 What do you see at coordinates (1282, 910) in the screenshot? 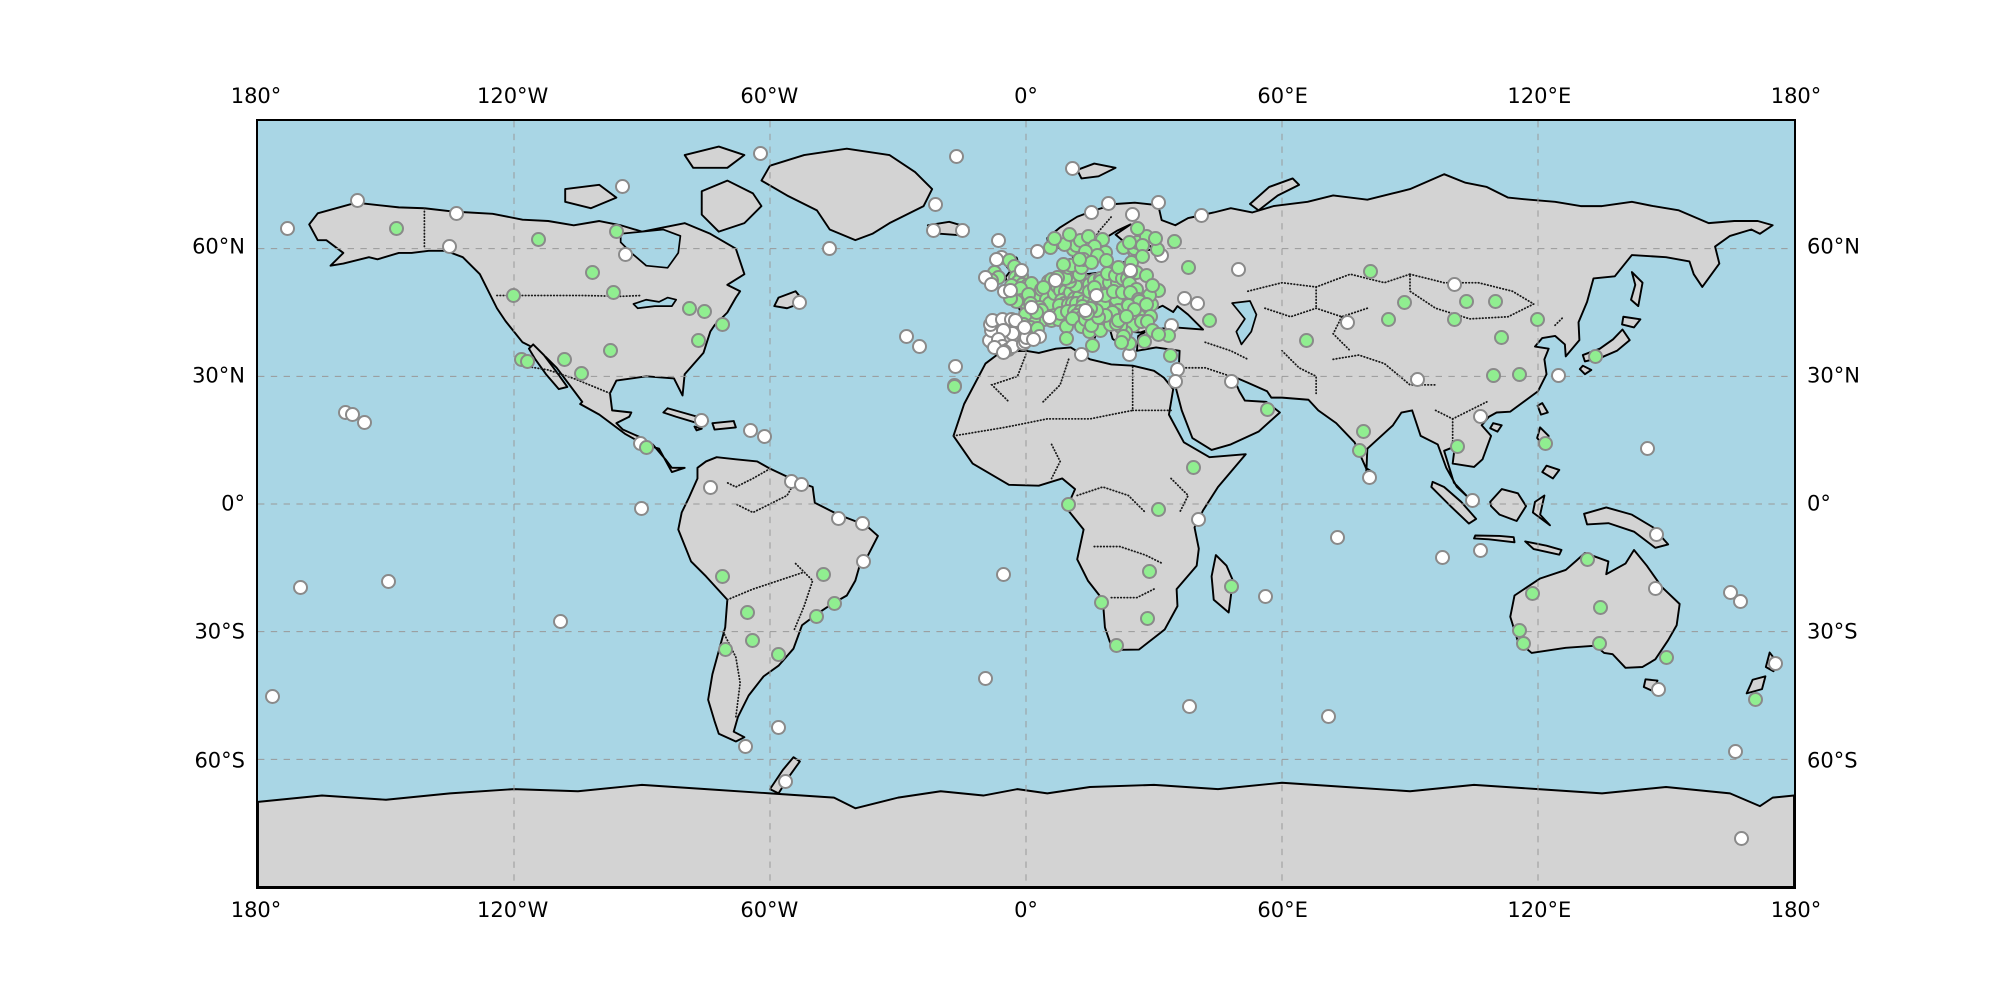
I see `tick-label-bottom: 60°E` at bounding box center [1282, 910].